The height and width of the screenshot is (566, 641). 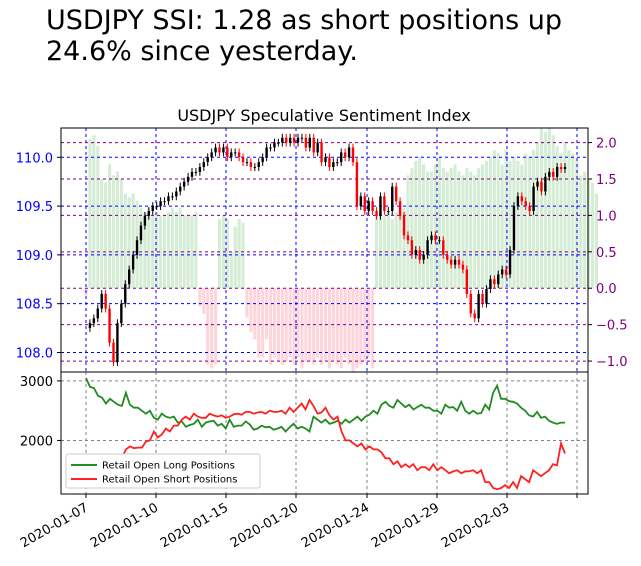 I want to click on right-tick-label: −1.0, so click(x=612, y=362).